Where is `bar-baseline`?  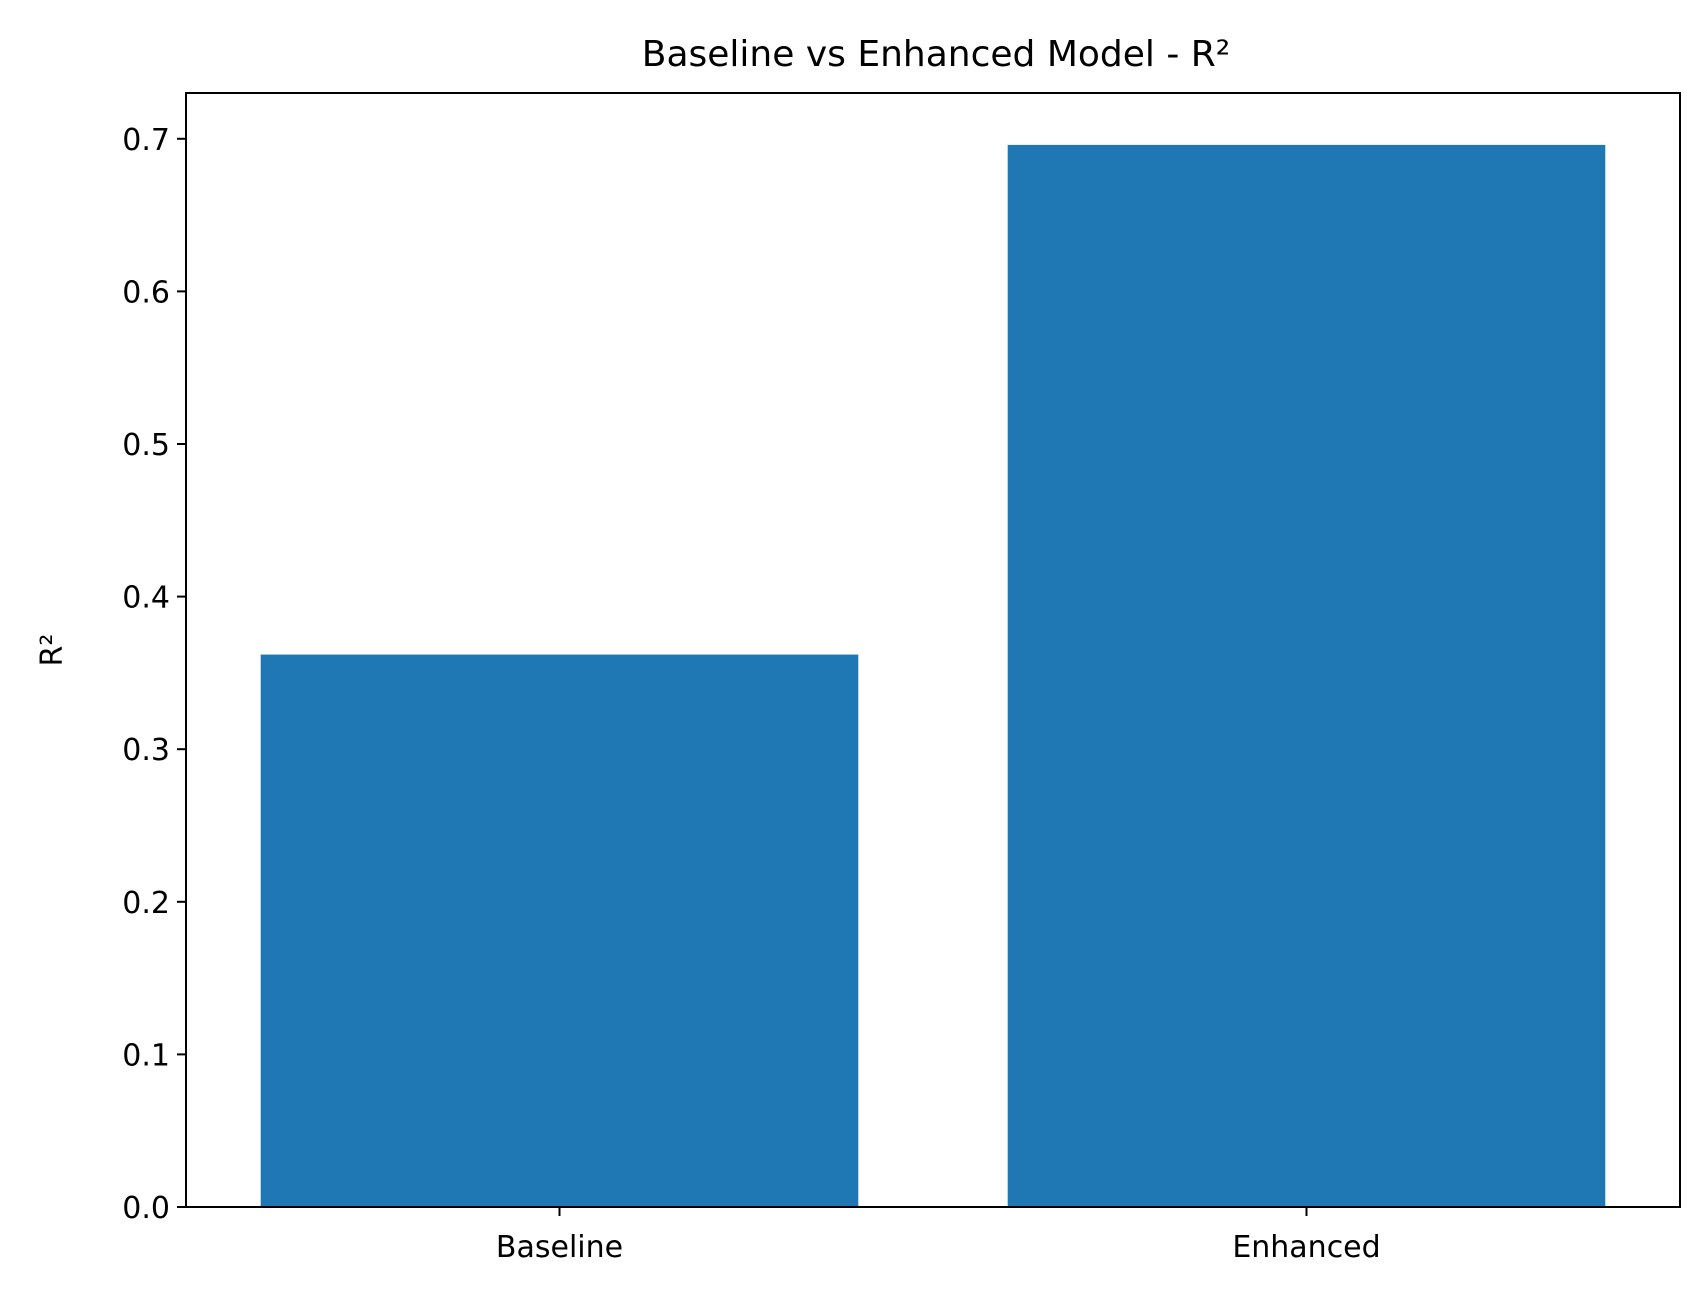 bar-baseline is located at coordinates (559, 930).